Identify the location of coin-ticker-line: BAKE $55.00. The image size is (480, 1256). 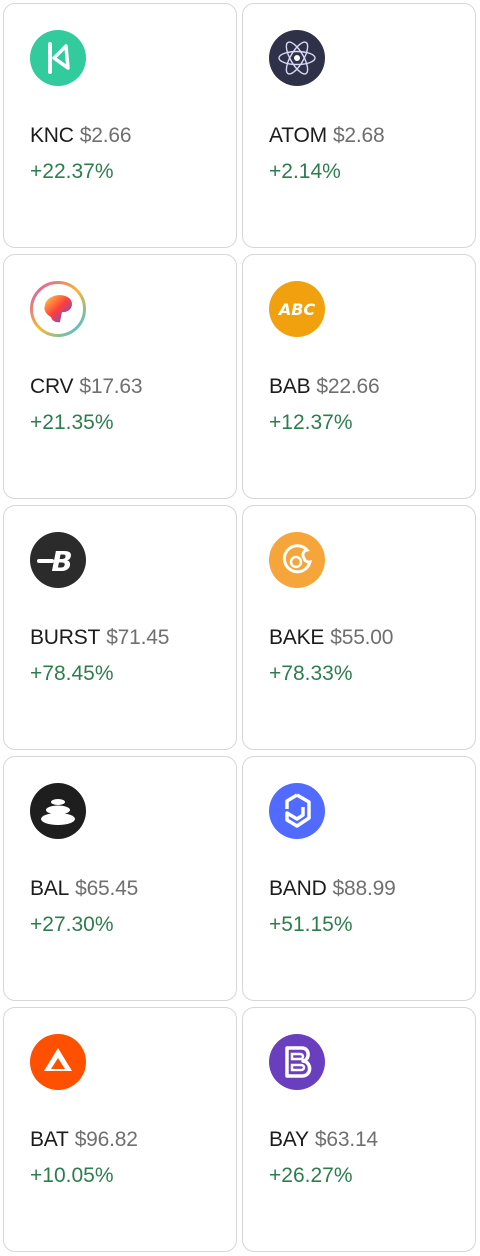
(331, 638).